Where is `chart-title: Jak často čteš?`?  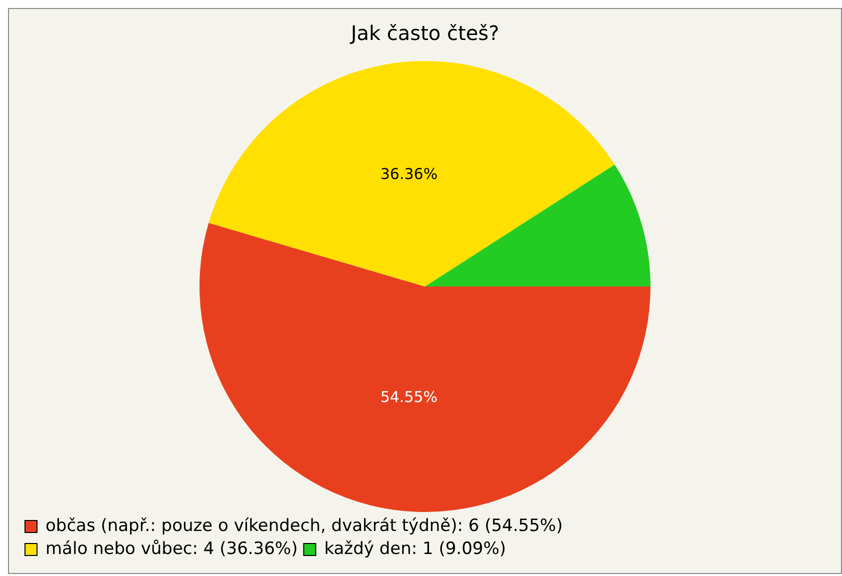
chart-title: Jak často čteš? is located at coordinates (424, 33).